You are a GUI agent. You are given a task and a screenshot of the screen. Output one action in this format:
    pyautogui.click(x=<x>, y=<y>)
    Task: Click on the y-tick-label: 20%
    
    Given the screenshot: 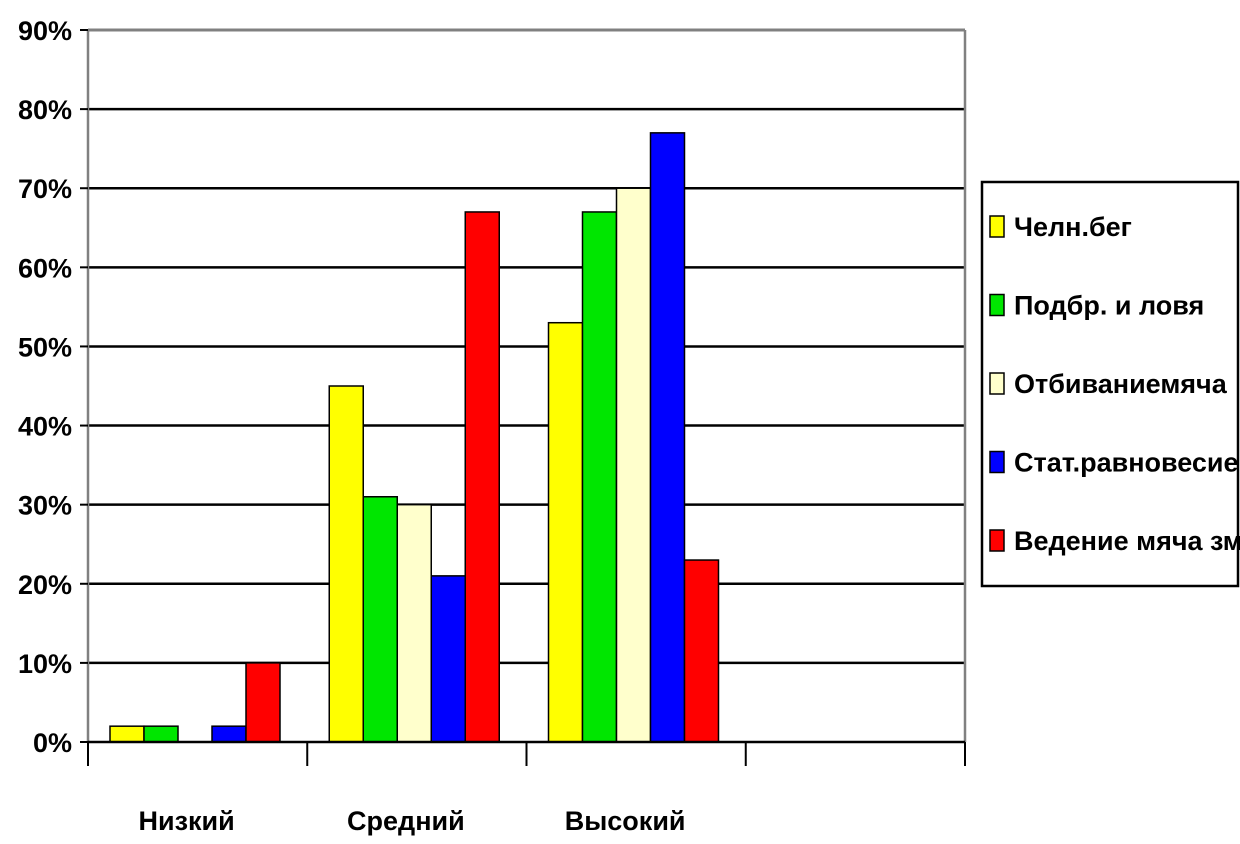 What is the action you would take?
    pyautogui.click(x=45, y=585)
    